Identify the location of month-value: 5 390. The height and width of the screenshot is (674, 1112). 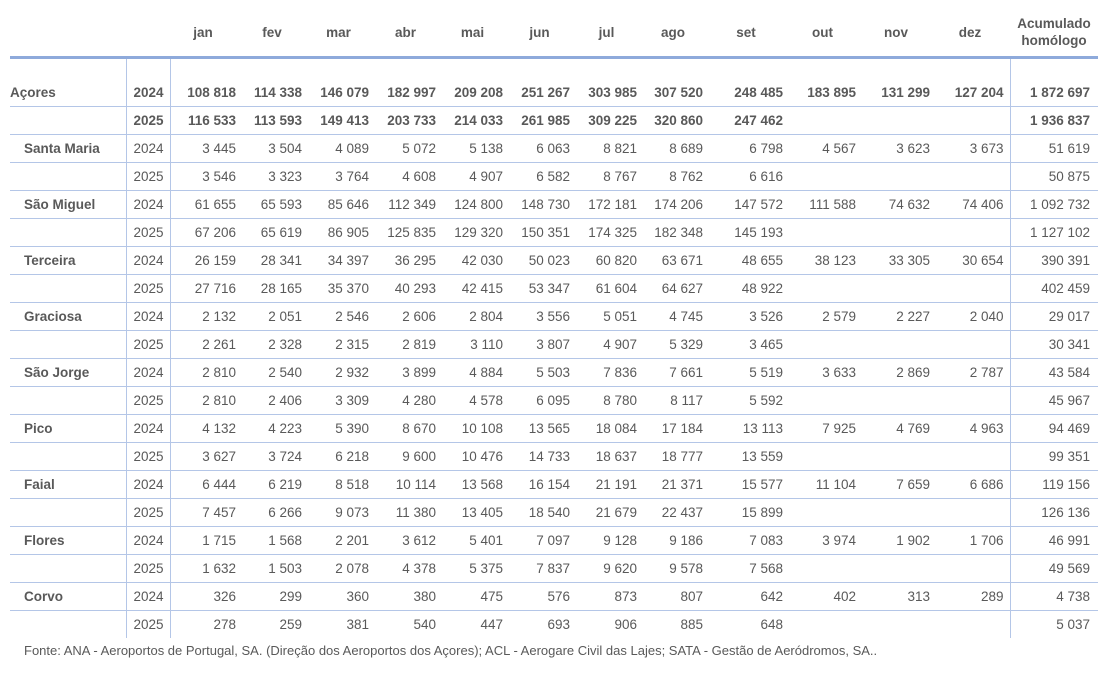
(341, 428).